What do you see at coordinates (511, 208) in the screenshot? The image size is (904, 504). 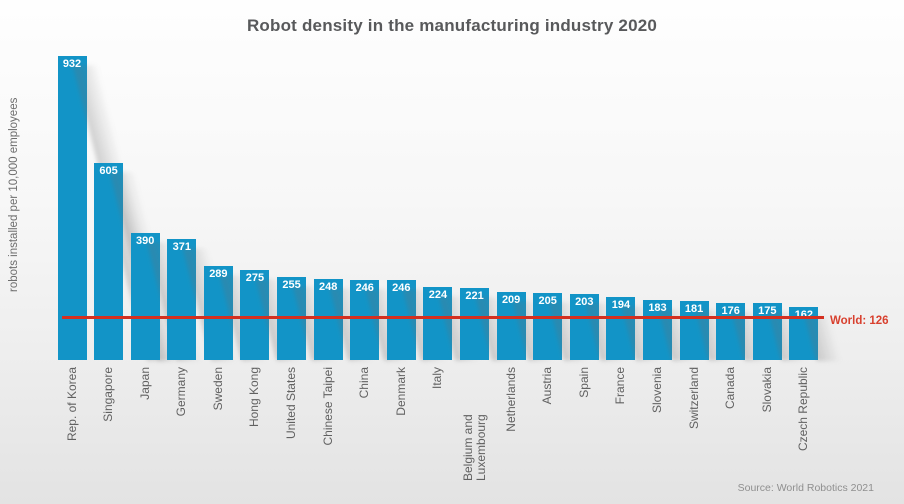 I see `bar-column: 209` at bounding box center [511, 208].